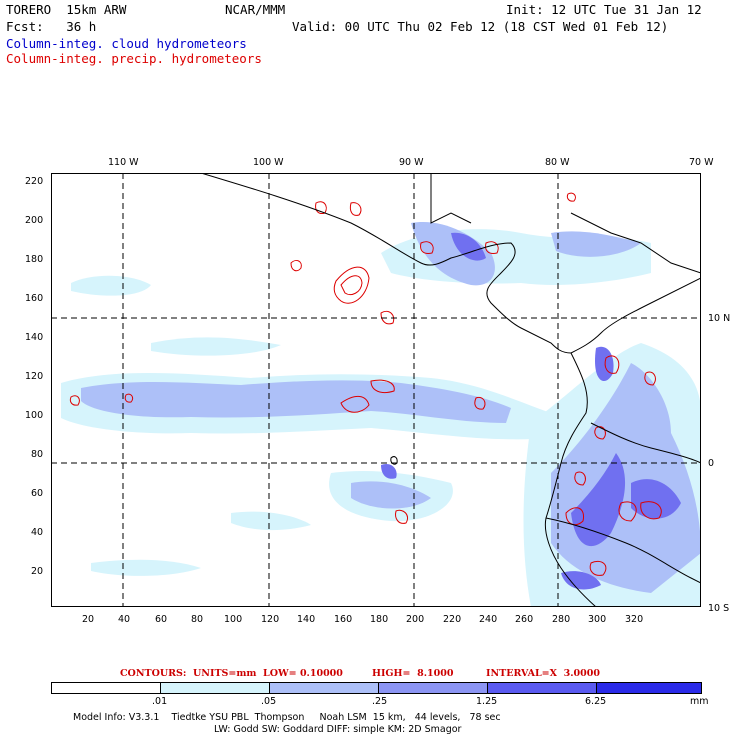 The image size is (740, 740). Describe the element at coordinates (711, 463) in the screenshot. I see `lat-label-0: 0` at that location.